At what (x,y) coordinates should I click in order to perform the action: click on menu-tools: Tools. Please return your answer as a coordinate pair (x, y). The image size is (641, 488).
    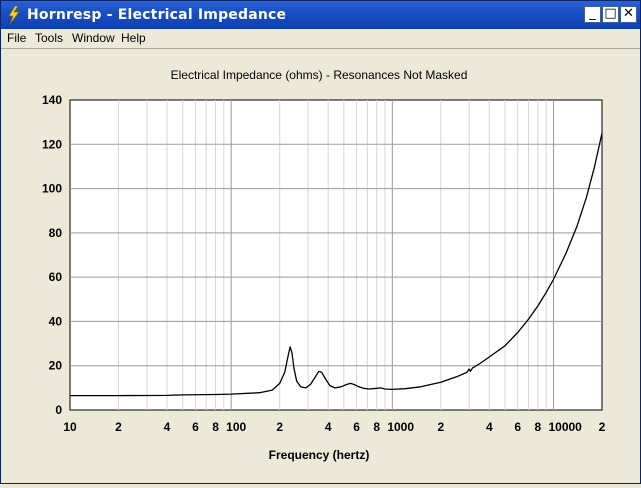
    Looking at the image, I should click on (49, 38).